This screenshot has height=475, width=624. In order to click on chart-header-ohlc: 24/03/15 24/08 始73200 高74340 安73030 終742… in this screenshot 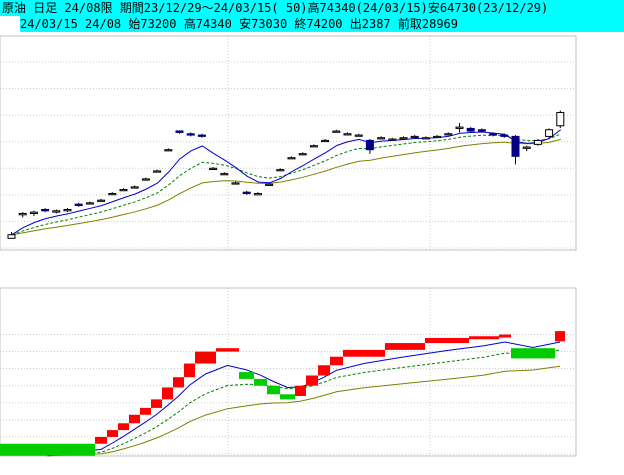, I will do `click(322, 24)`.